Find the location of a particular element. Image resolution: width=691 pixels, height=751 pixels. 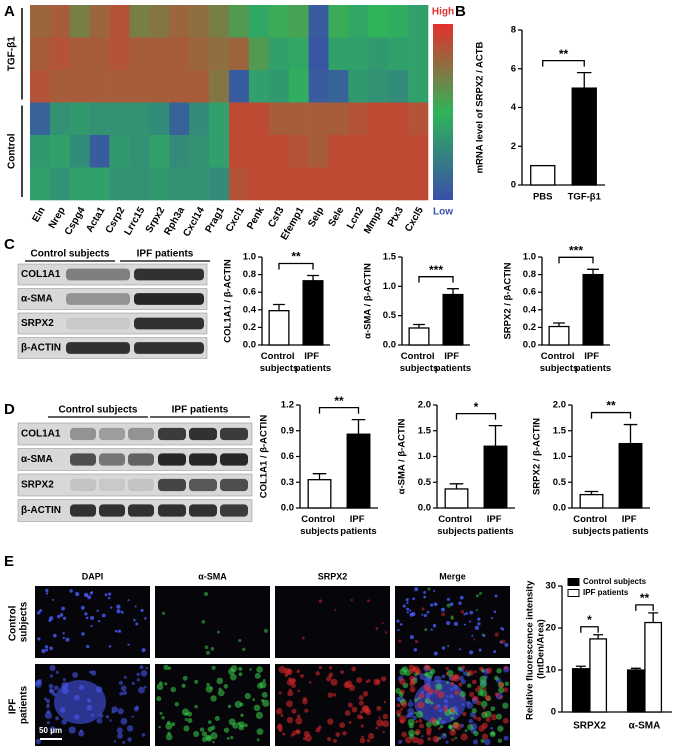

colorbar-high: High is located at coordinates (443, 12).